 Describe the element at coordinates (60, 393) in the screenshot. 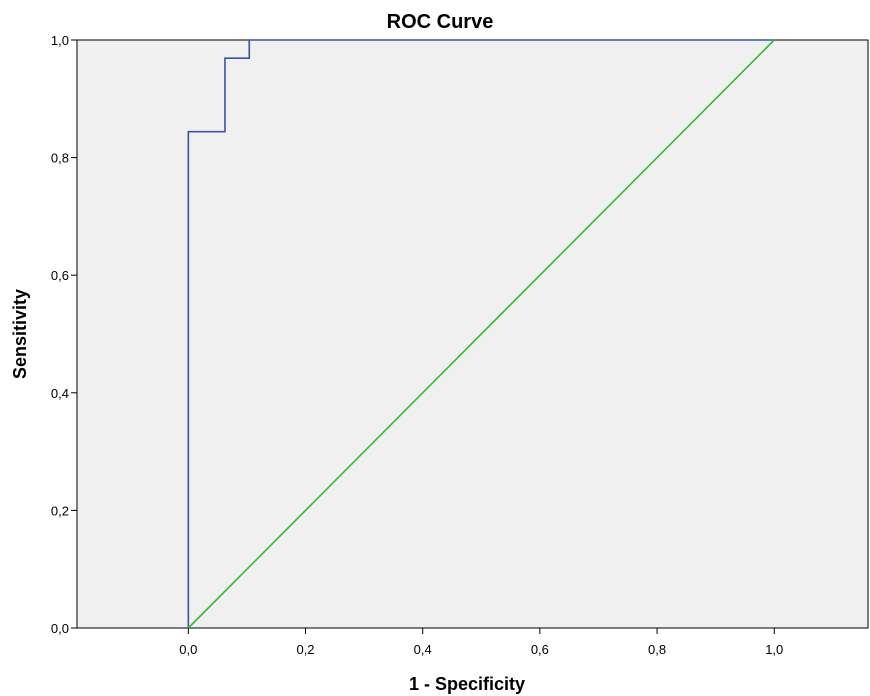

I see `y-tick-label: 0,4` at that location.